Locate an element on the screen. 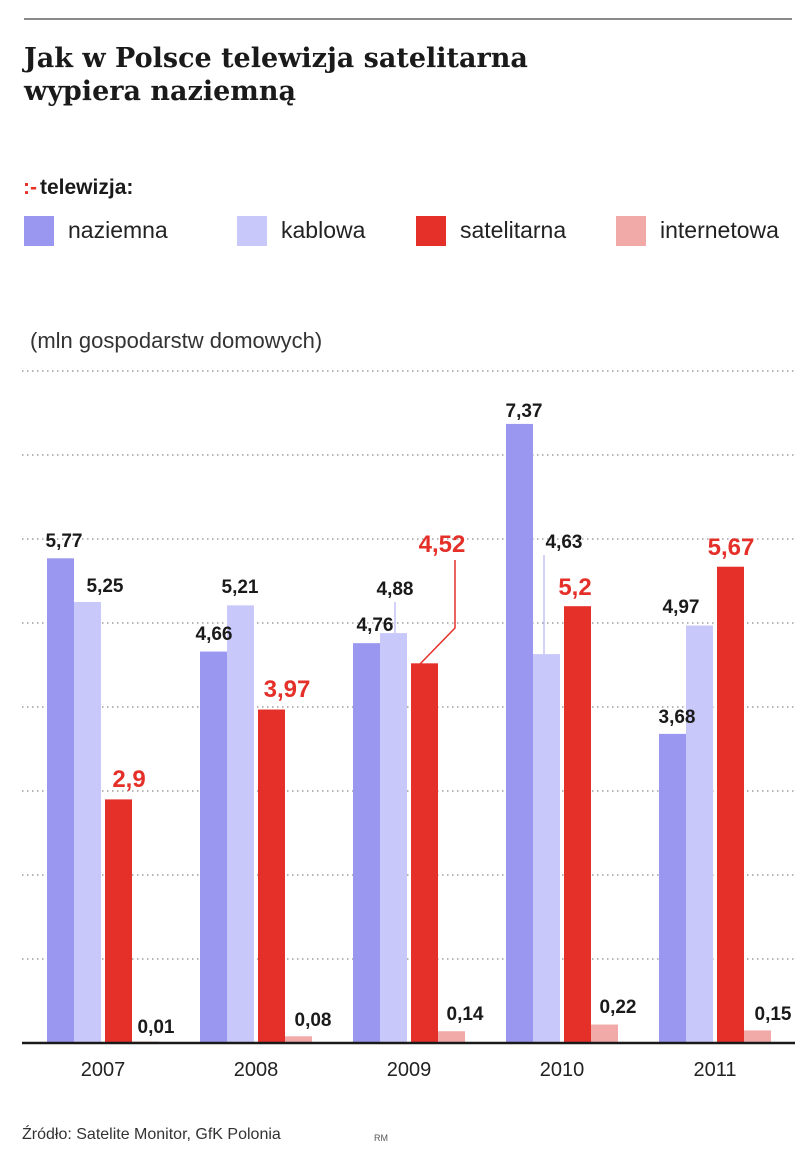 The width and height of the screenshot is (805, 1150). data-label-satelitarna-2008: 3,97 is located at coordinates (287, 689).